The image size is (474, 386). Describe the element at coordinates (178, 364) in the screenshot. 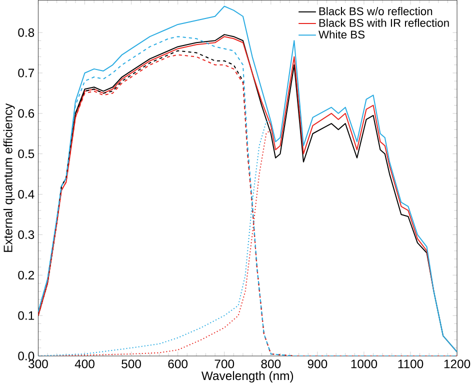

I see `x-tick-label: 600` at that location.